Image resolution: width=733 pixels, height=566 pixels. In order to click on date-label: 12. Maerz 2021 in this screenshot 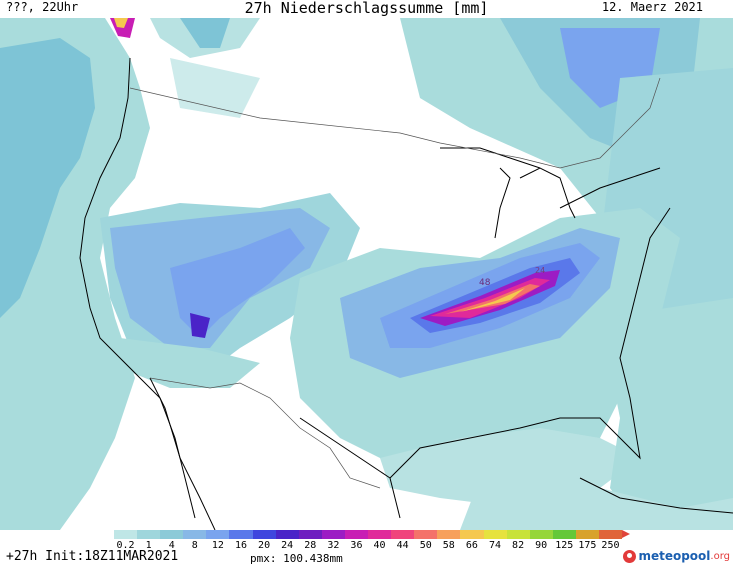, I will do `click(652, 7)`.